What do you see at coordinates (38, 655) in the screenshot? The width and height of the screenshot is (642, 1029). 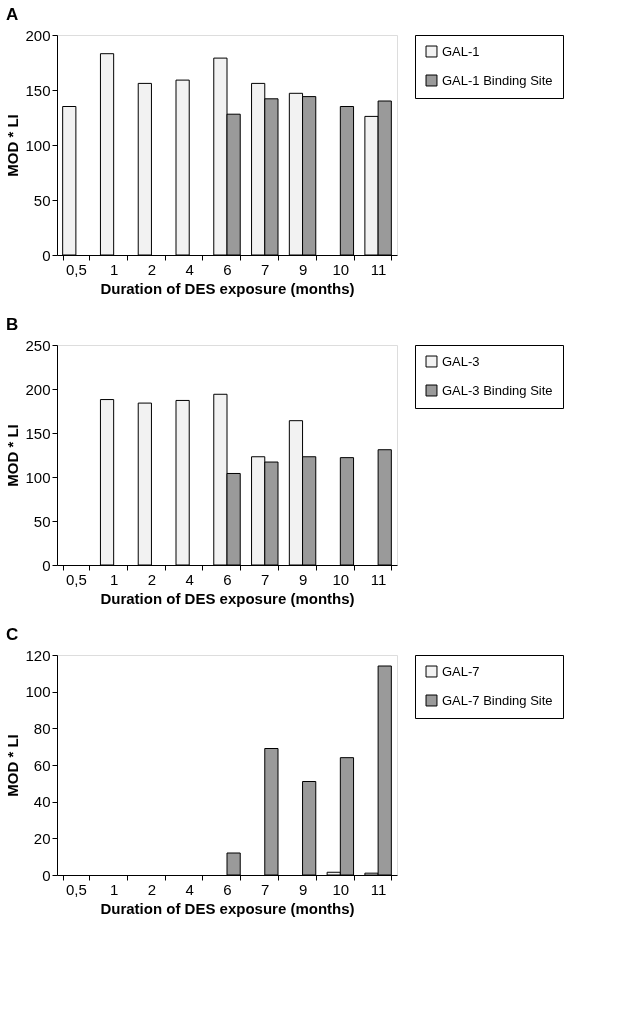 I see `y-tick-label: 120` at bounding box center [38, 655].